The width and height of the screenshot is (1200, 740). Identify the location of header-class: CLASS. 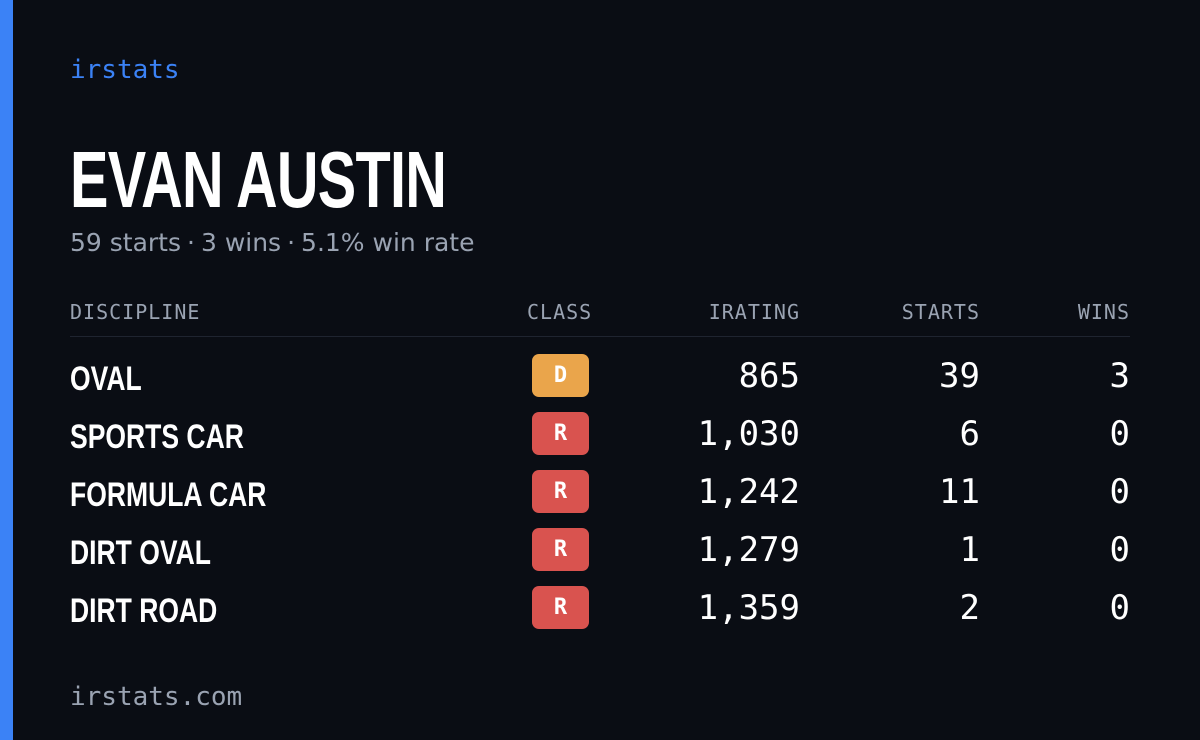
(560, 312).